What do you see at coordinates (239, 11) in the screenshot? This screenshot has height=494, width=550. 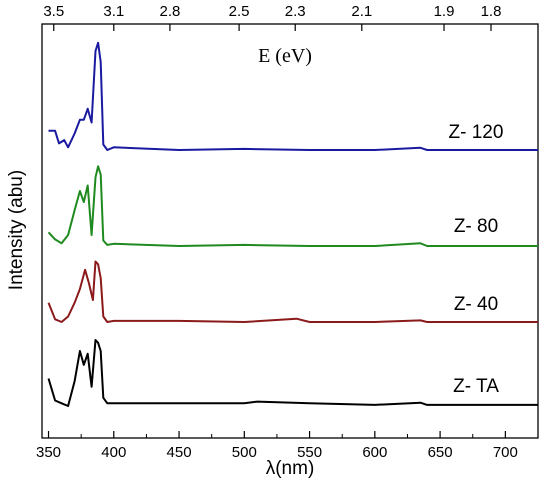 I see `top-tick-label: 2.5` at bounding box center [239, 11].